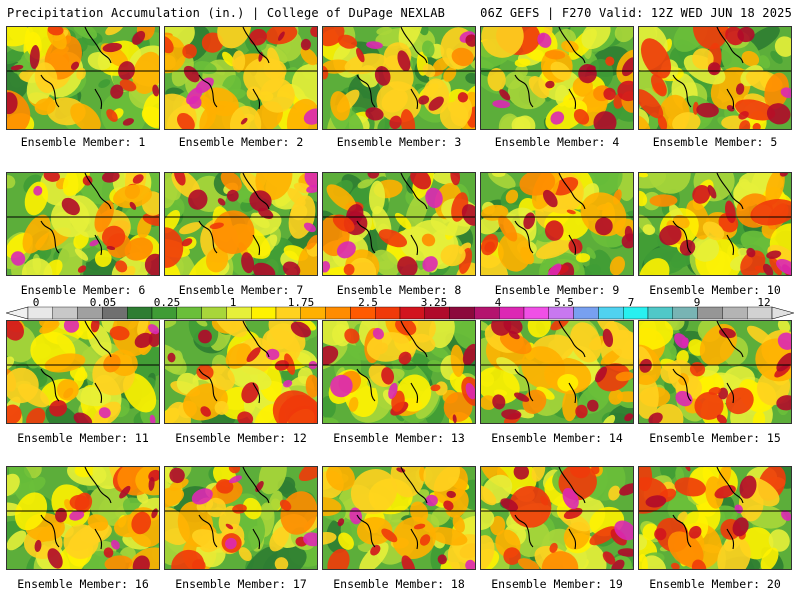 The image size is (800, 600). Describe the element at coordinates (764, 302) in the screenshot. I see `colorbar-tick-label: 12` at that location.